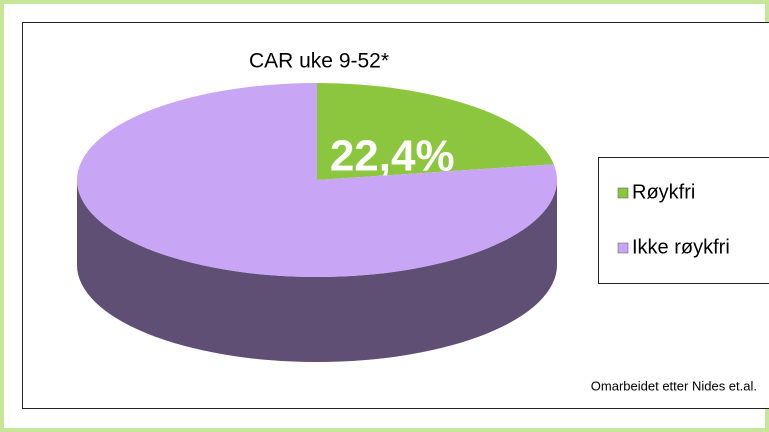 This screenshot has height=432, width=769. I want to click on legend-label: Røykfri, so click(663, 192).